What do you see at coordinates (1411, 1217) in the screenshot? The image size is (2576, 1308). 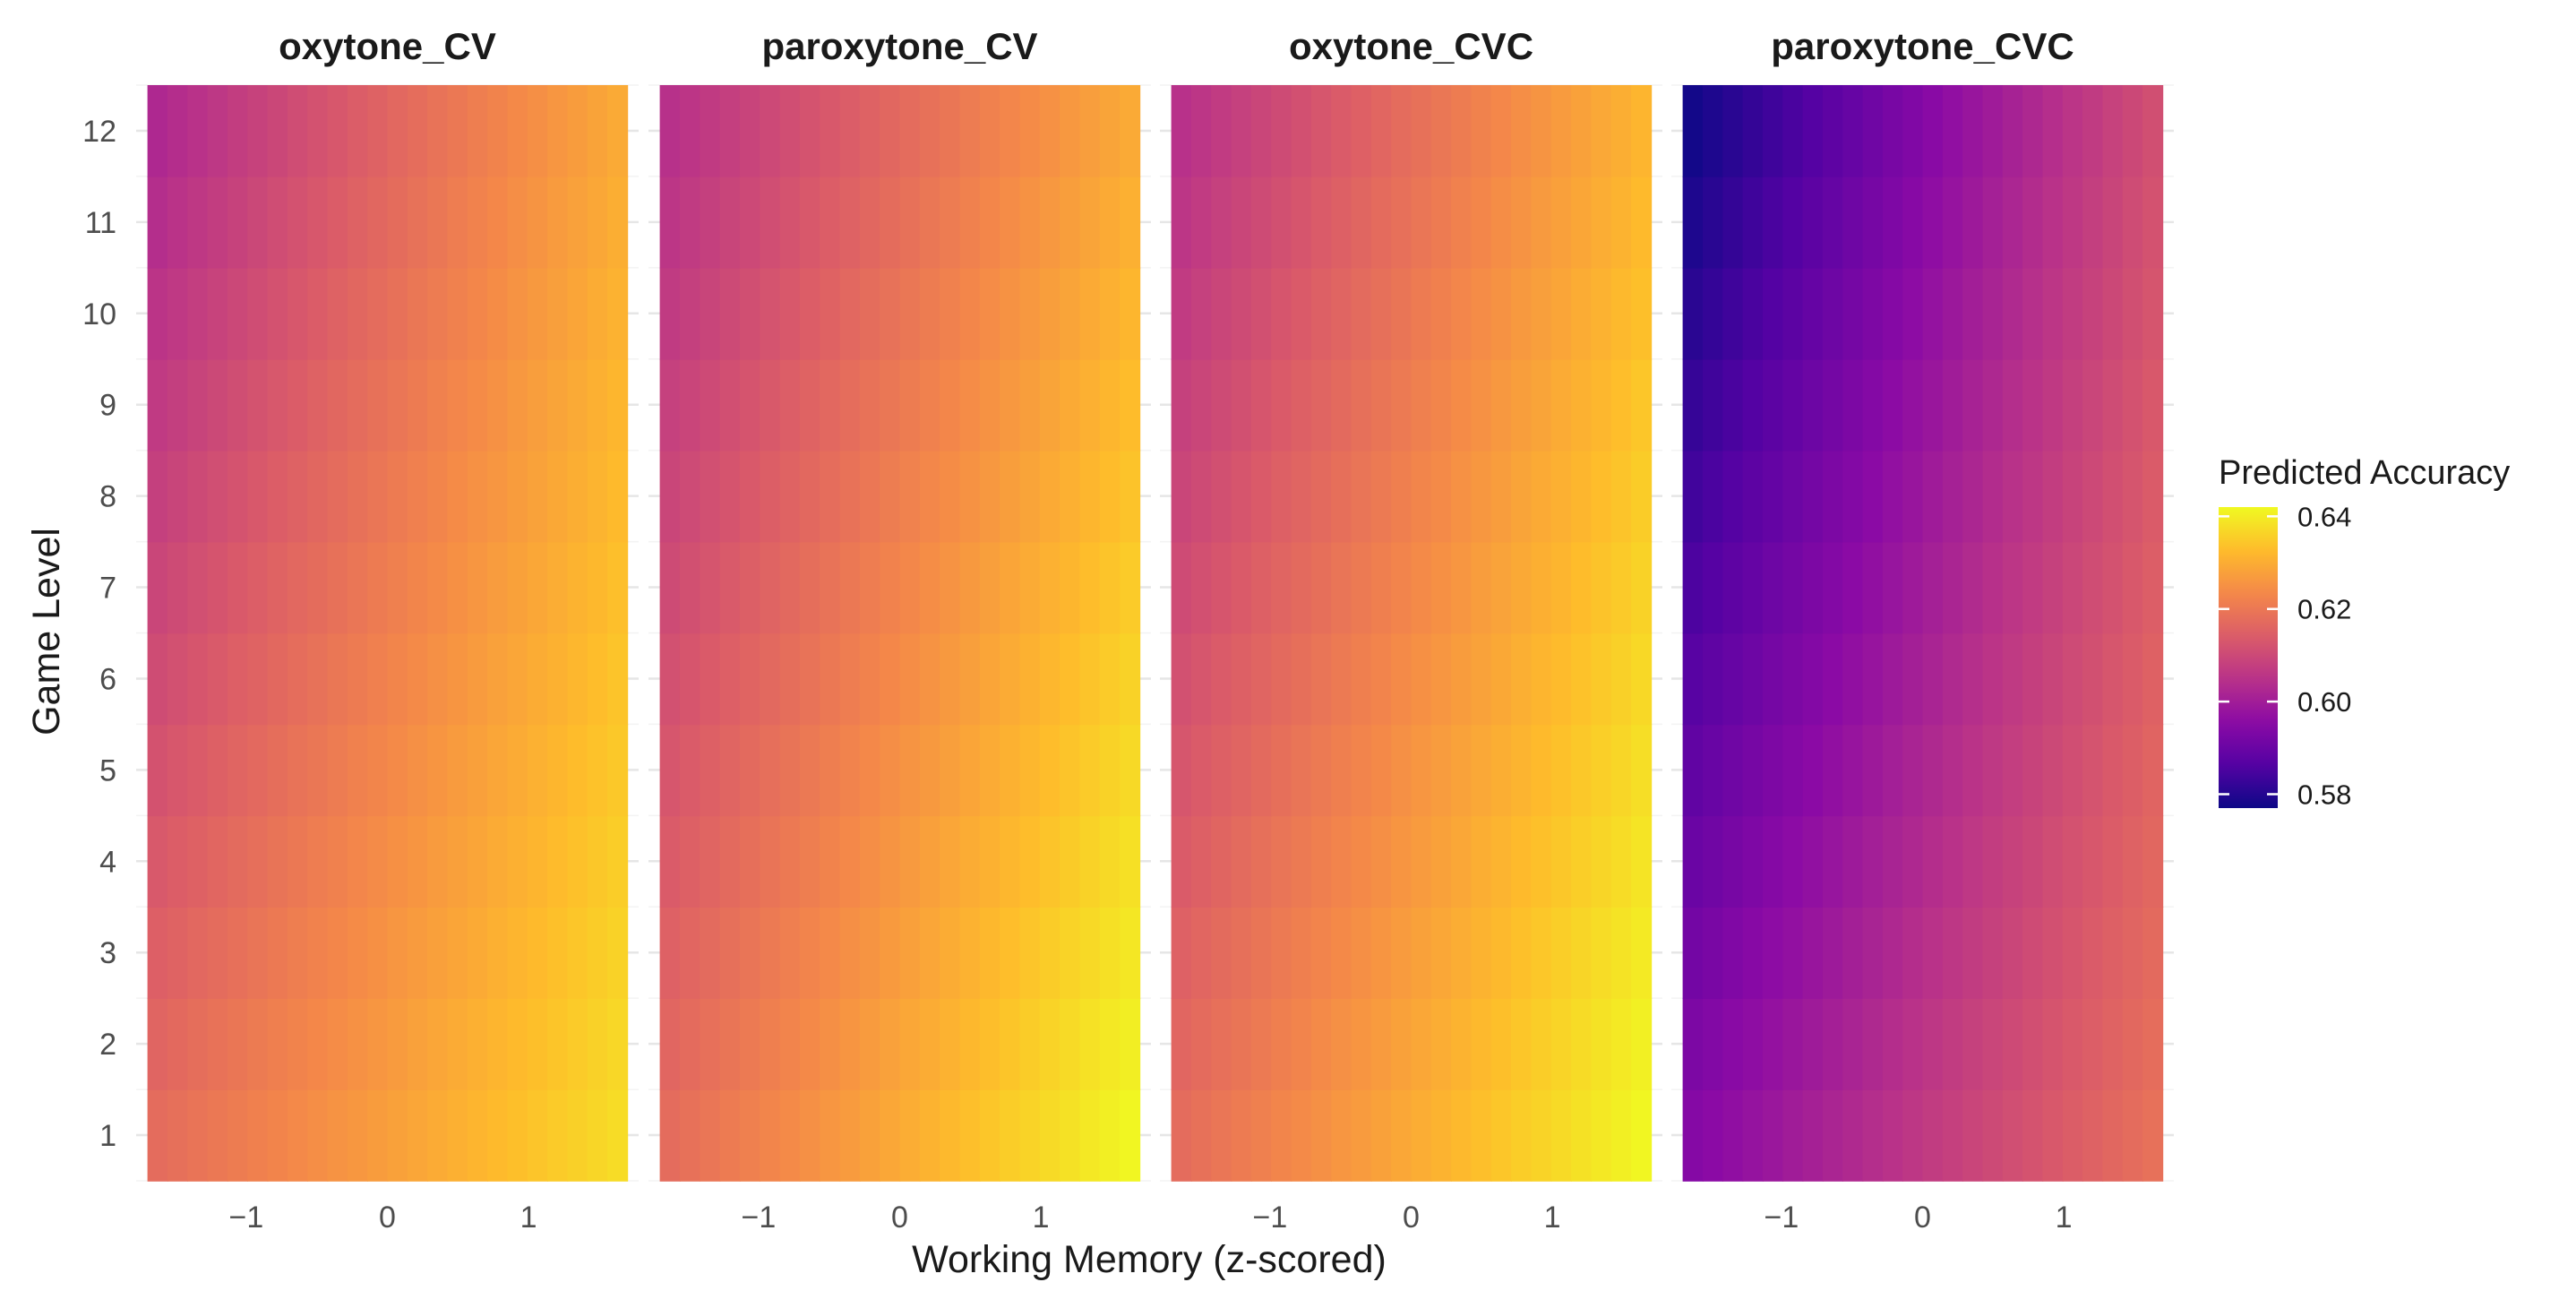 I see `x-tick-label: 0` at bounding box center [1411, 1217].